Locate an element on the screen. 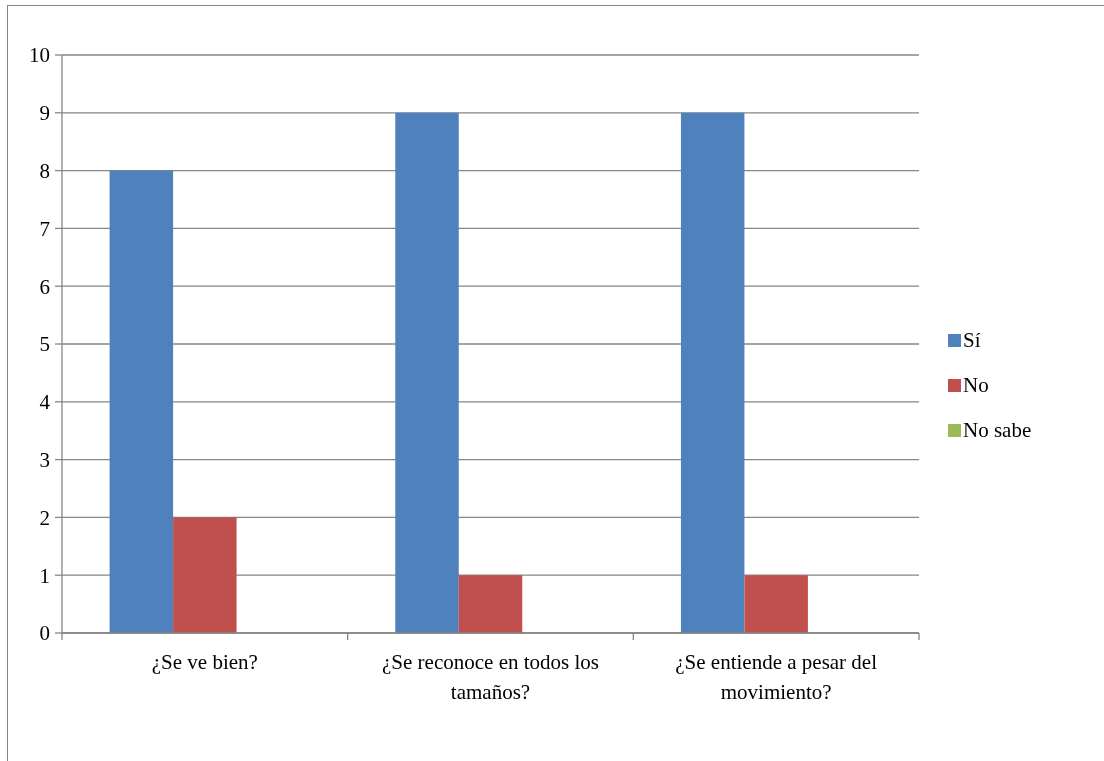 The height and width of the screenshot is (761, 1104). y-tick-label: 6 is located at coordinates (44, 286).